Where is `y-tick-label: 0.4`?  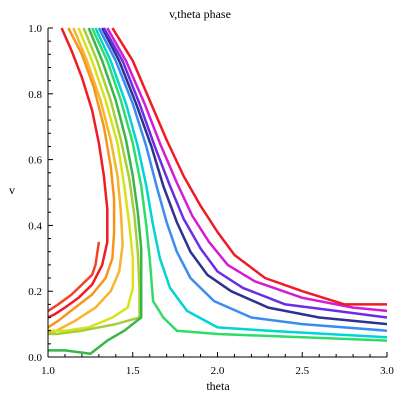 y-tick-label: 0.4 is located at coordinates (35, 226).